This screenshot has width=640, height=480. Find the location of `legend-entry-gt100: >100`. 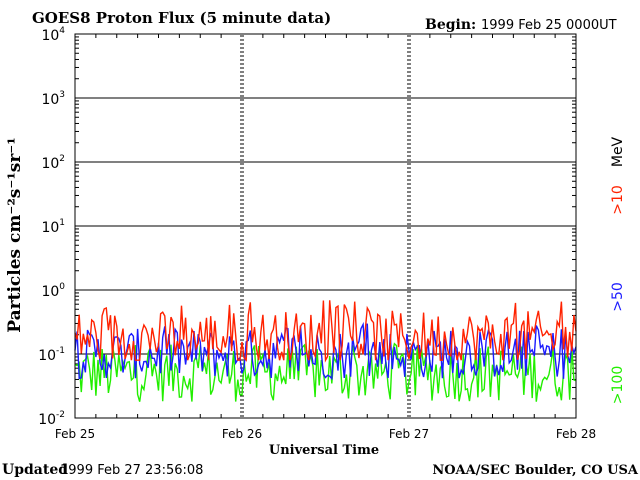

legend-entry-gt100: >100 is located at coordinates (618, 385).